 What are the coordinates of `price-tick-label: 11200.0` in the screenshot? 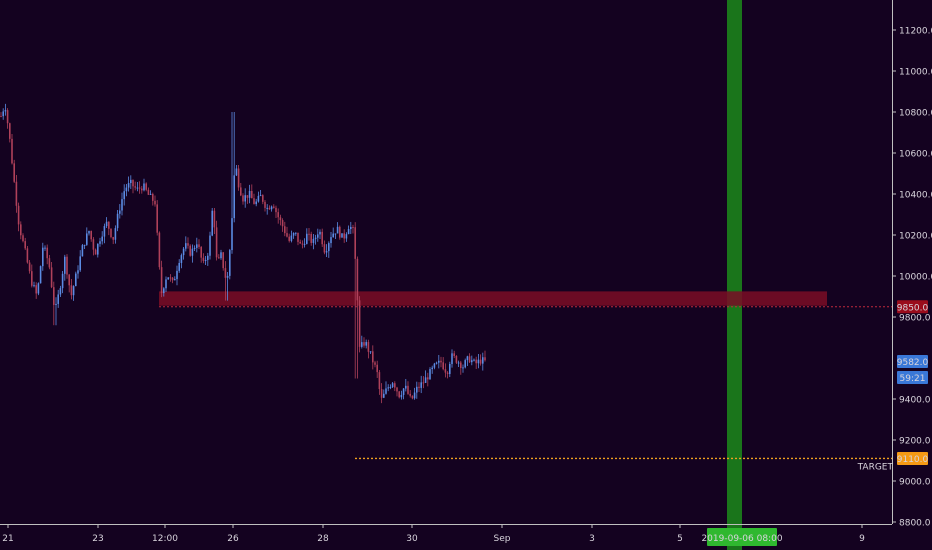 It's located at (915, 32).